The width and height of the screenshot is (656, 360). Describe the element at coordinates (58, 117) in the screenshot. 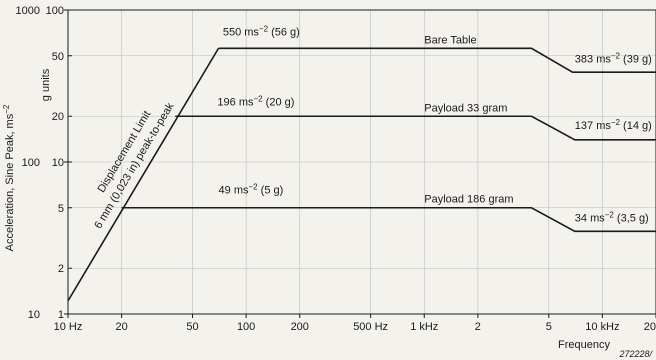

I see `g-tick-label: 20` at that location.